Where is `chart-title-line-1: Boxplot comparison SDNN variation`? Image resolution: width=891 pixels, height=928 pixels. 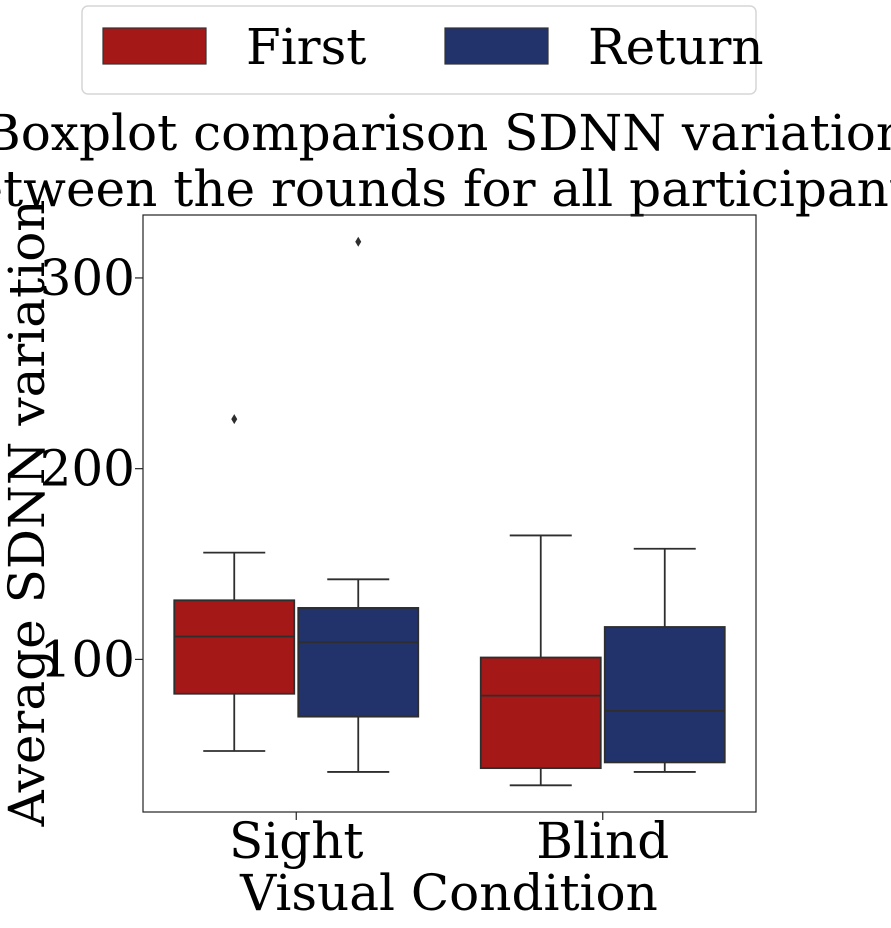
chart-title-line-1: Boxplot comparison SDNN variation is located at coordinates (445, 133).